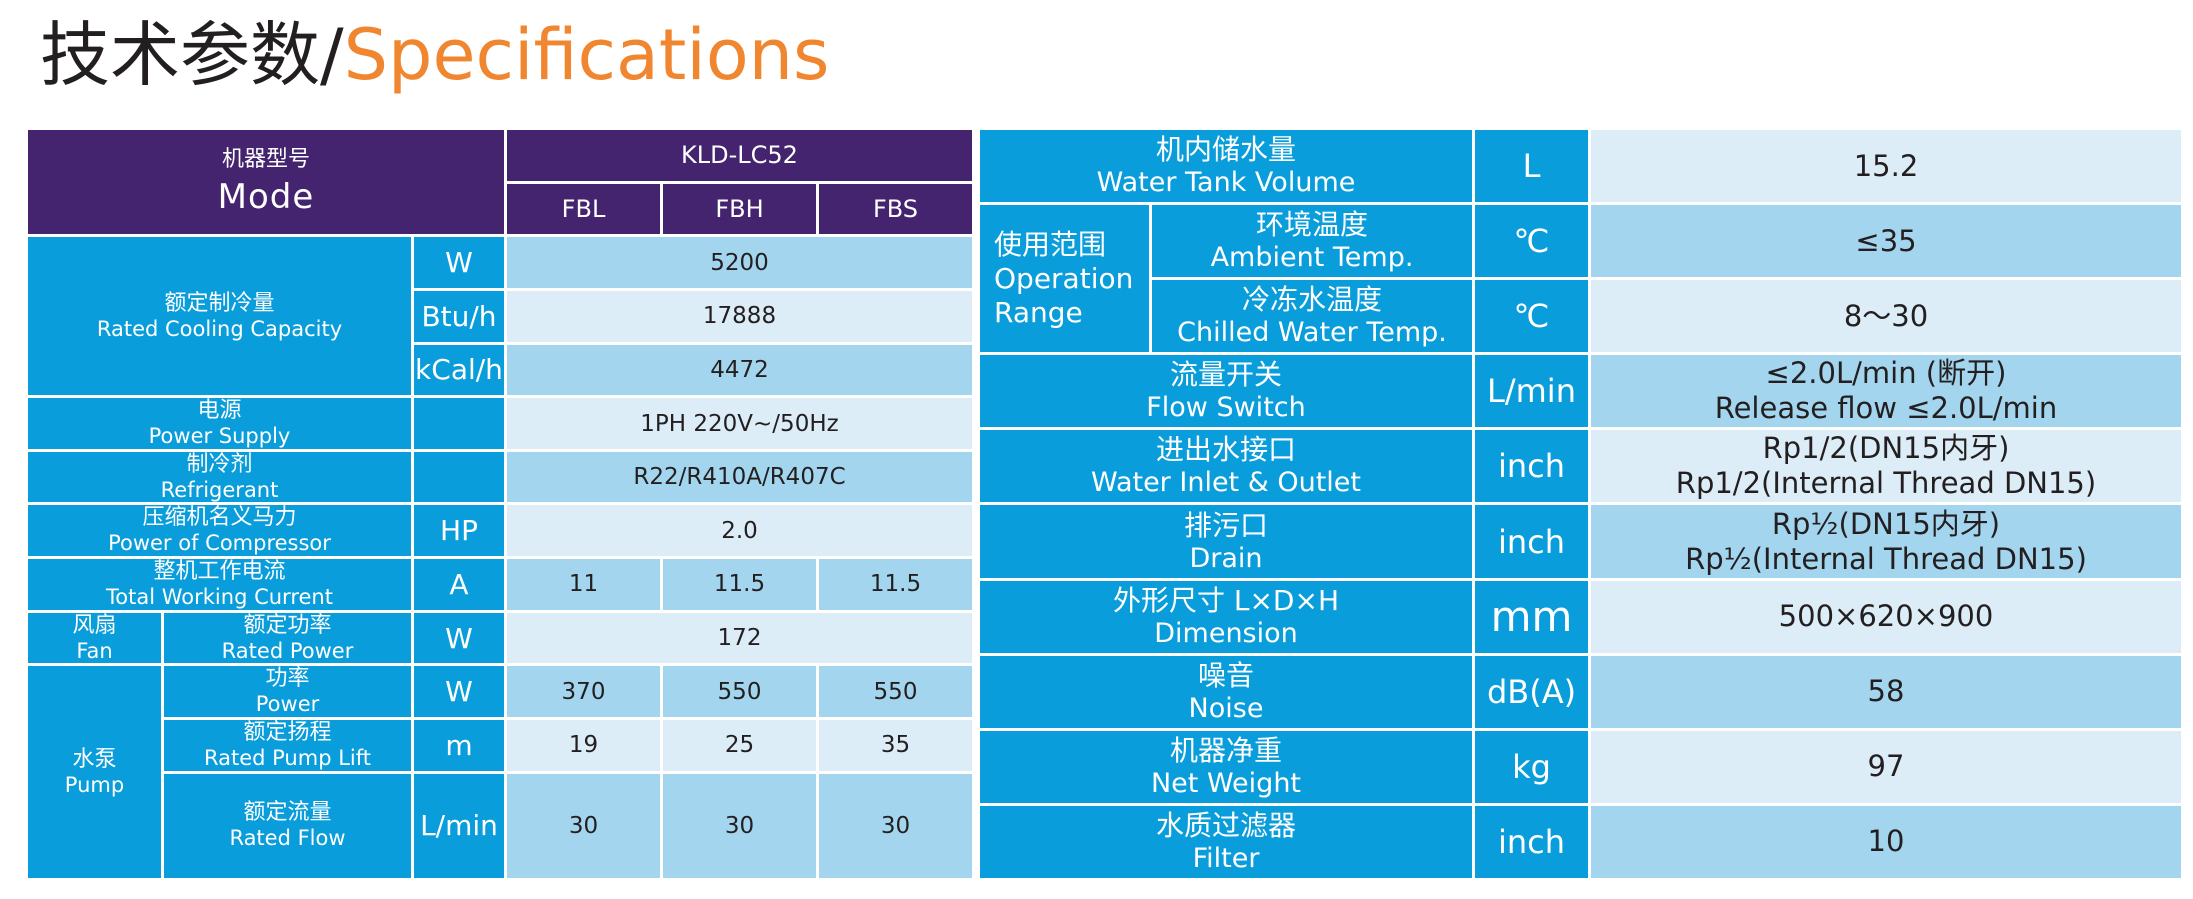  I want to click on label-en: Power, so click(287, 704).